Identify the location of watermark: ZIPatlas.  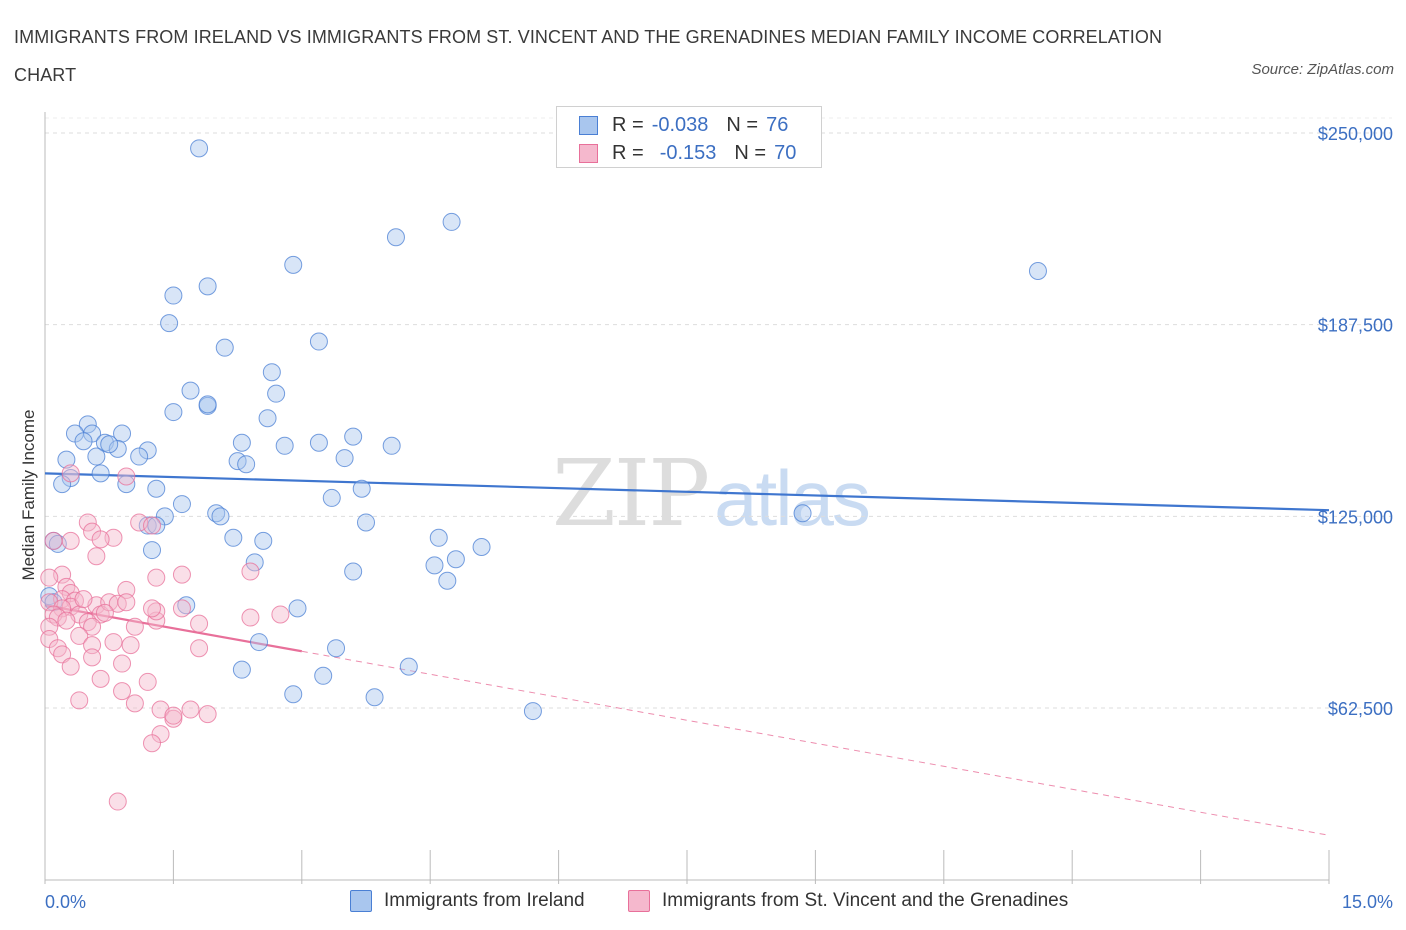
(711, 493).